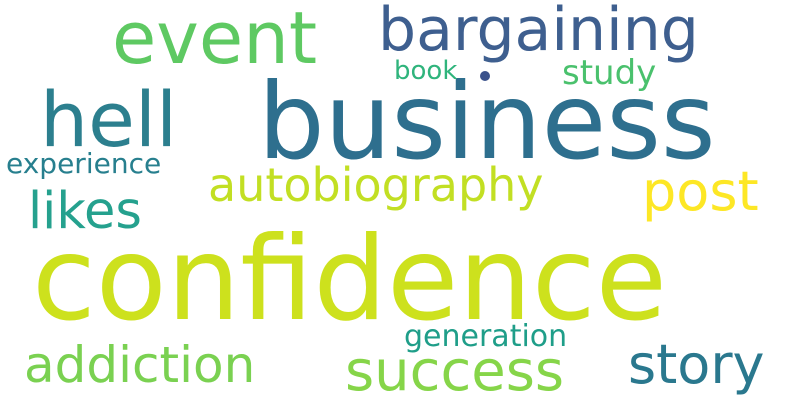 Image resolution: width=800 pixels, height=400 pixels. Describe the element at coordinates (485, 76) in the screenshot. I see `decorative-dot` at that location.